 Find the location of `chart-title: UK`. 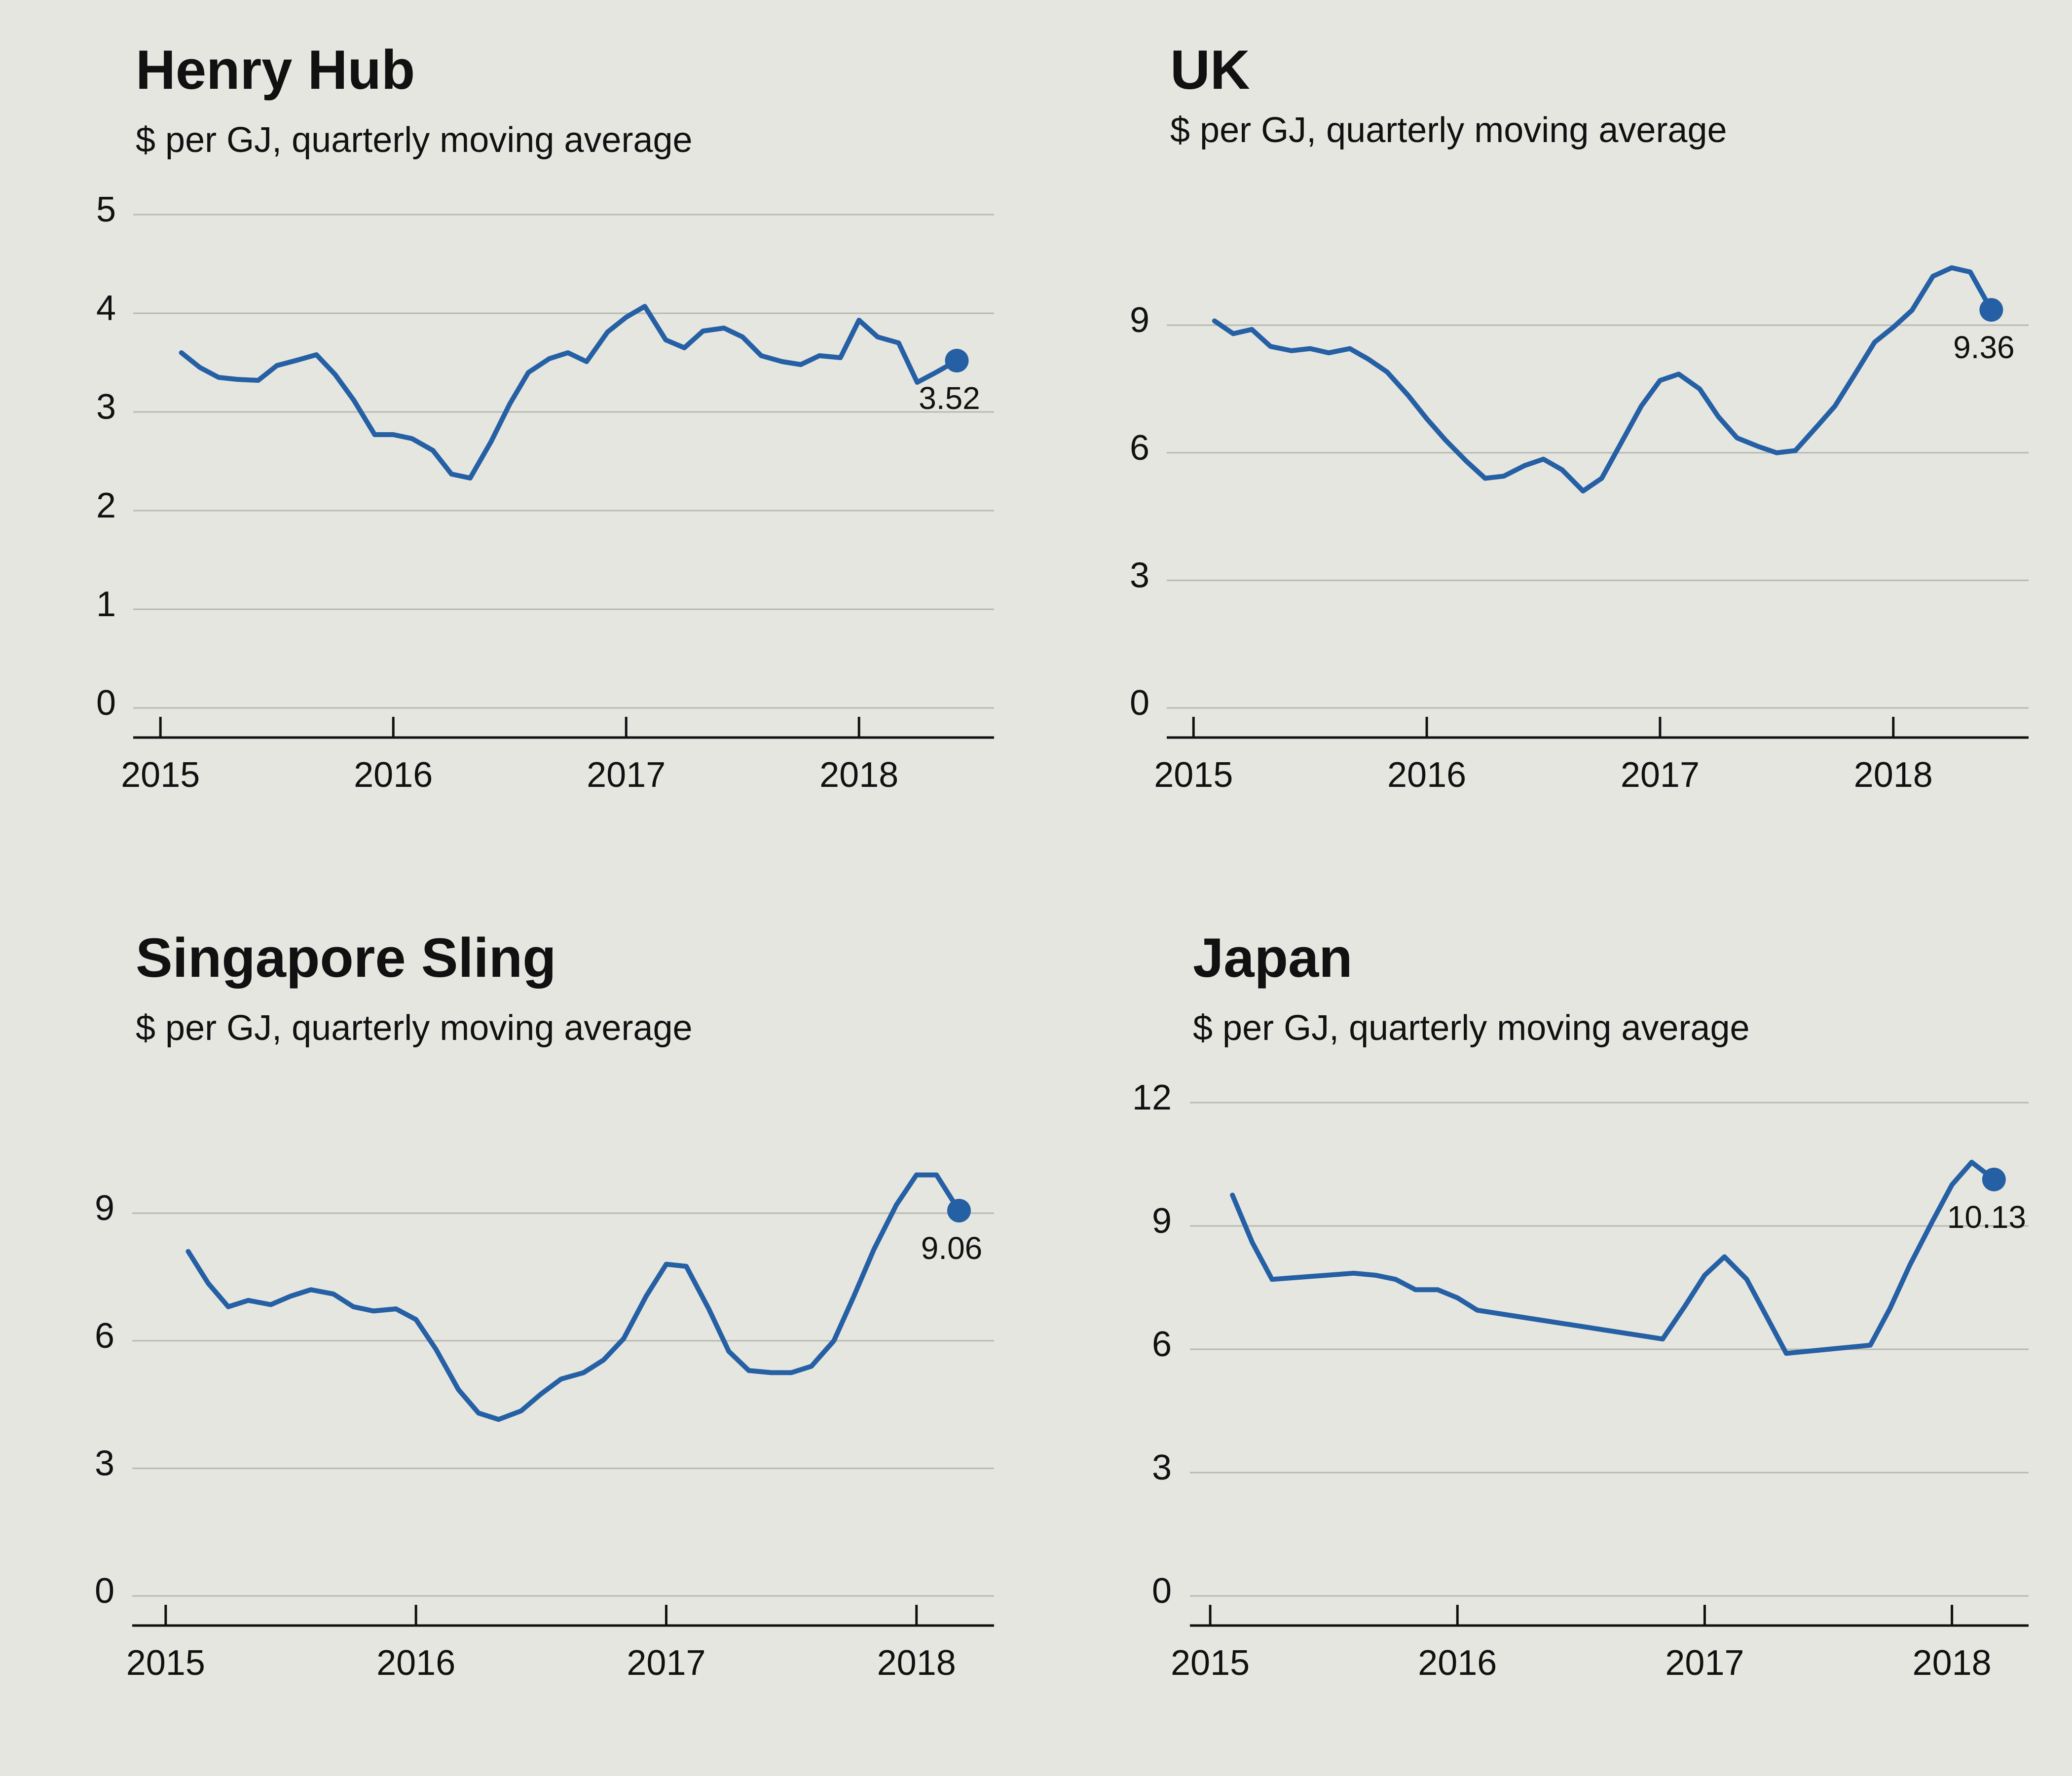

chart-title: UK is located at coordinates (1210, 70).